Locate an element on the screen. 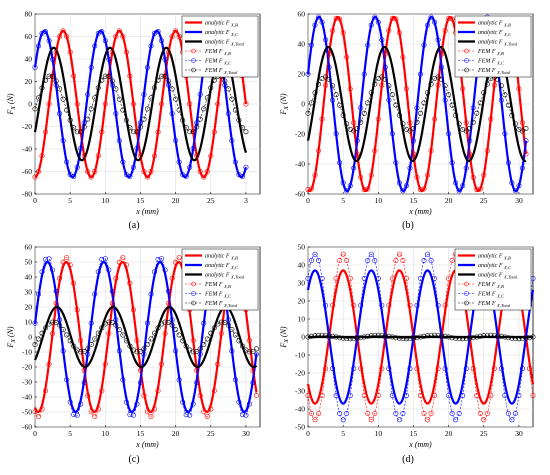  y-axis-label-main: F is located at coordinates (10, 113).